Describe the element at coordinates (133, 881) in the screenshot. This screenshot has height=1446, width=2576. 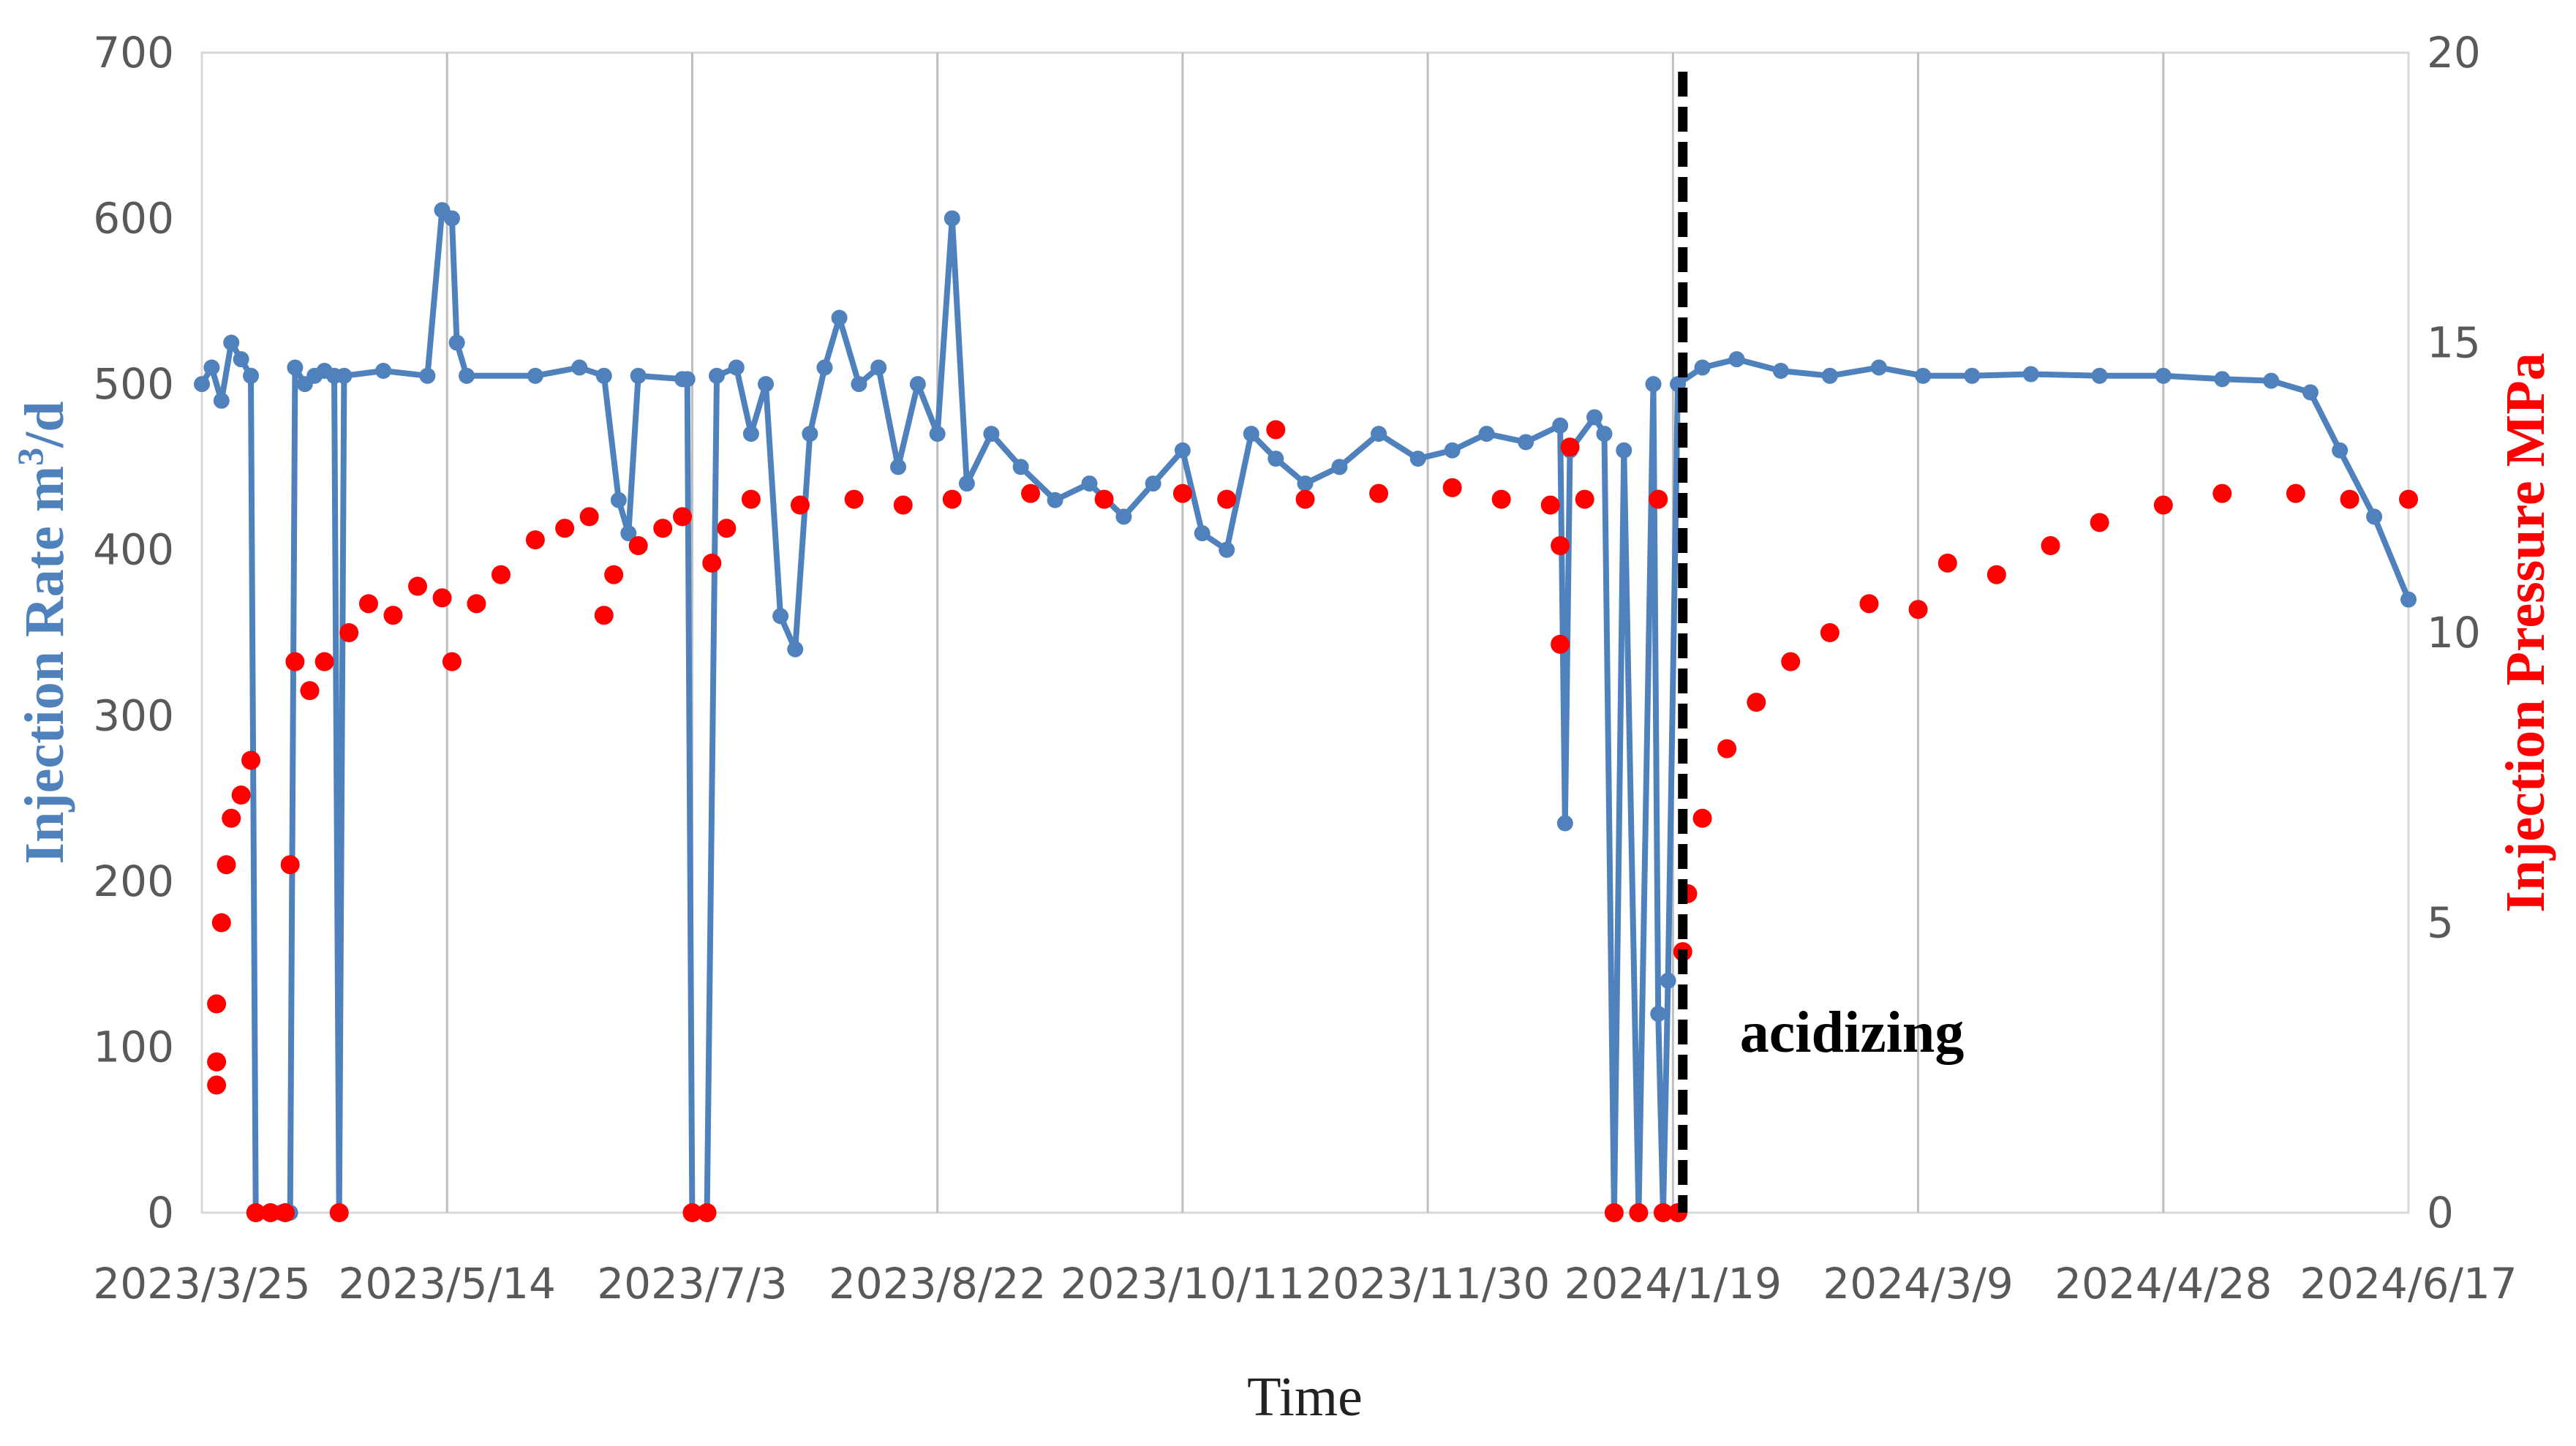
I see `y-tick-label: 200` at that location.